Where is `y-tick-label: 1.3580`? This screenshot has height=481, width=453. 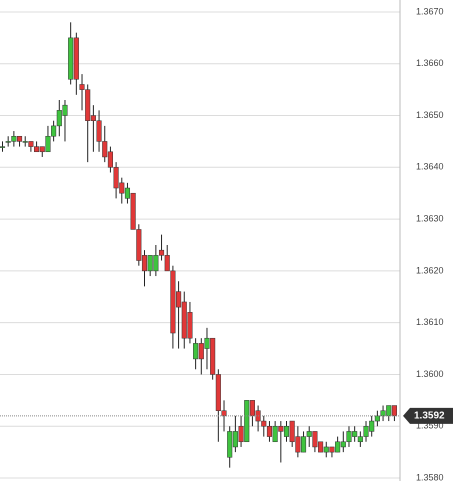
y-tick-label: 1.3580 is located at coordinates (430, 476).